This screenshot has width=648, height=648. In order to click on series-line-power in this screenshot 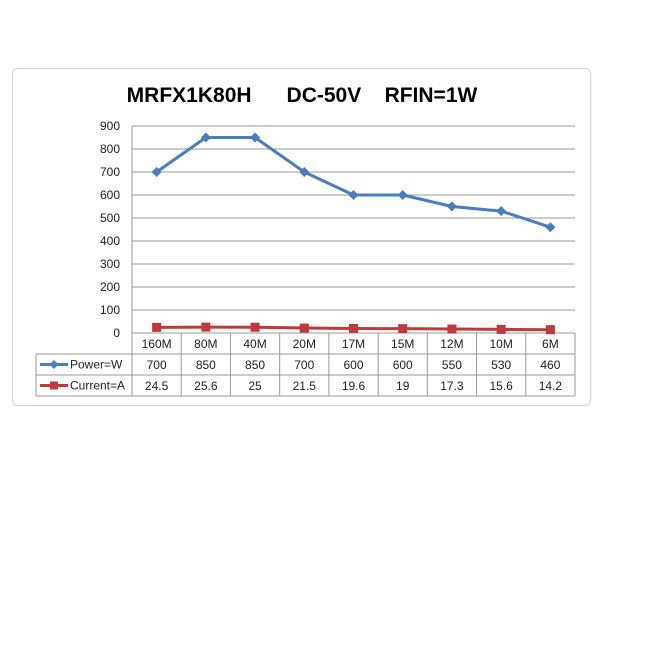, I will do `click(353, 182)`.